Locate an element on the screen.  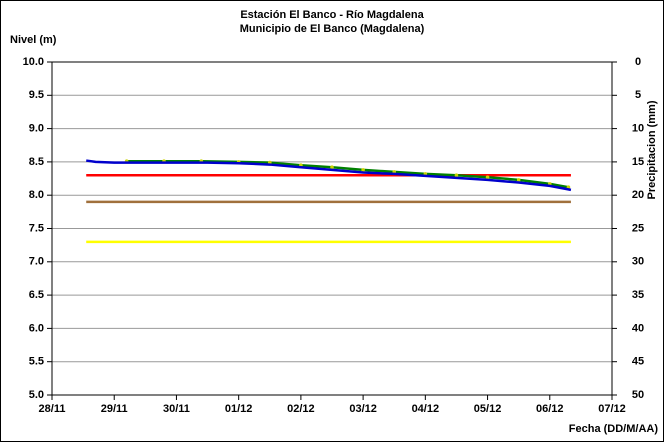
y-tick-label: 9.5 is located at coordinates (36, 95).